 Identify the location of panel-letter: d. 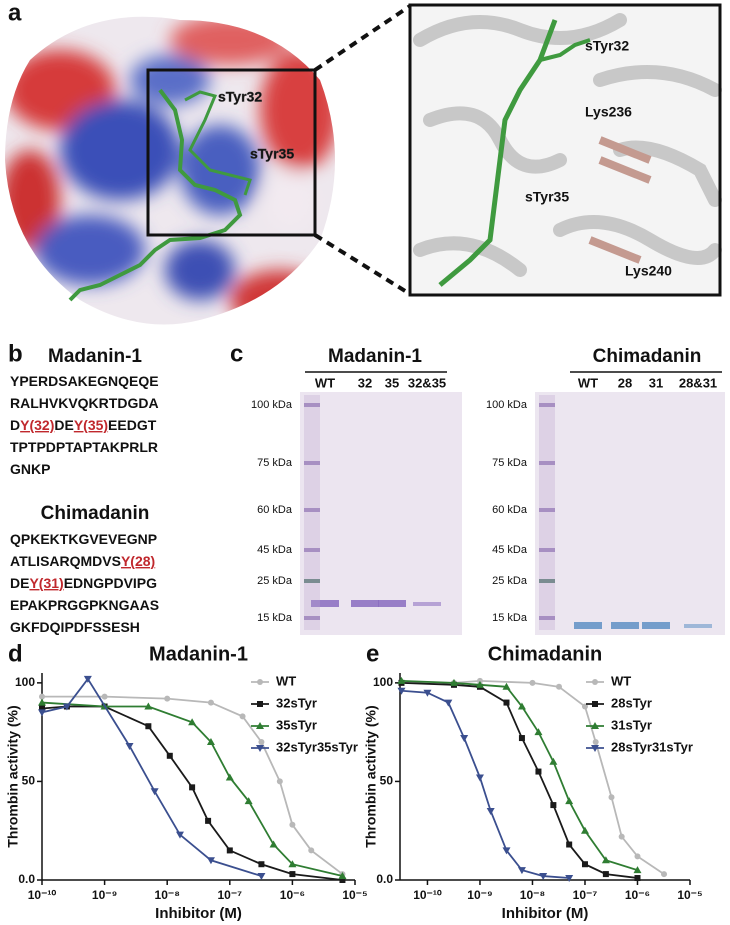
(15, 653).